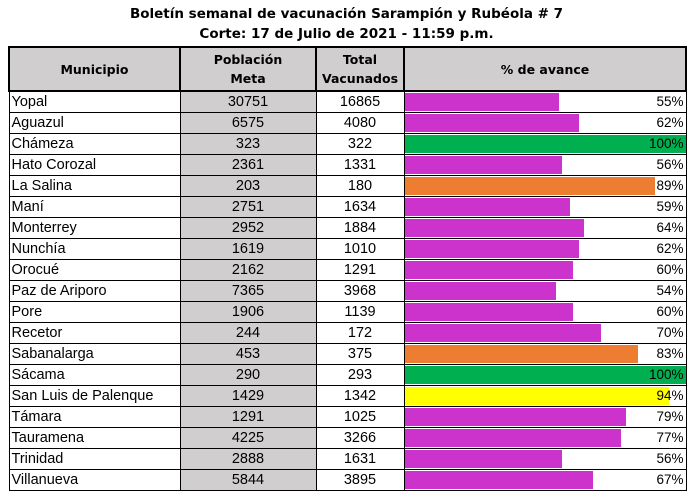  Describe the element at coordinates (360, 165) in the screenshot. I see `cell-total-vacunados: 1331` at that location.